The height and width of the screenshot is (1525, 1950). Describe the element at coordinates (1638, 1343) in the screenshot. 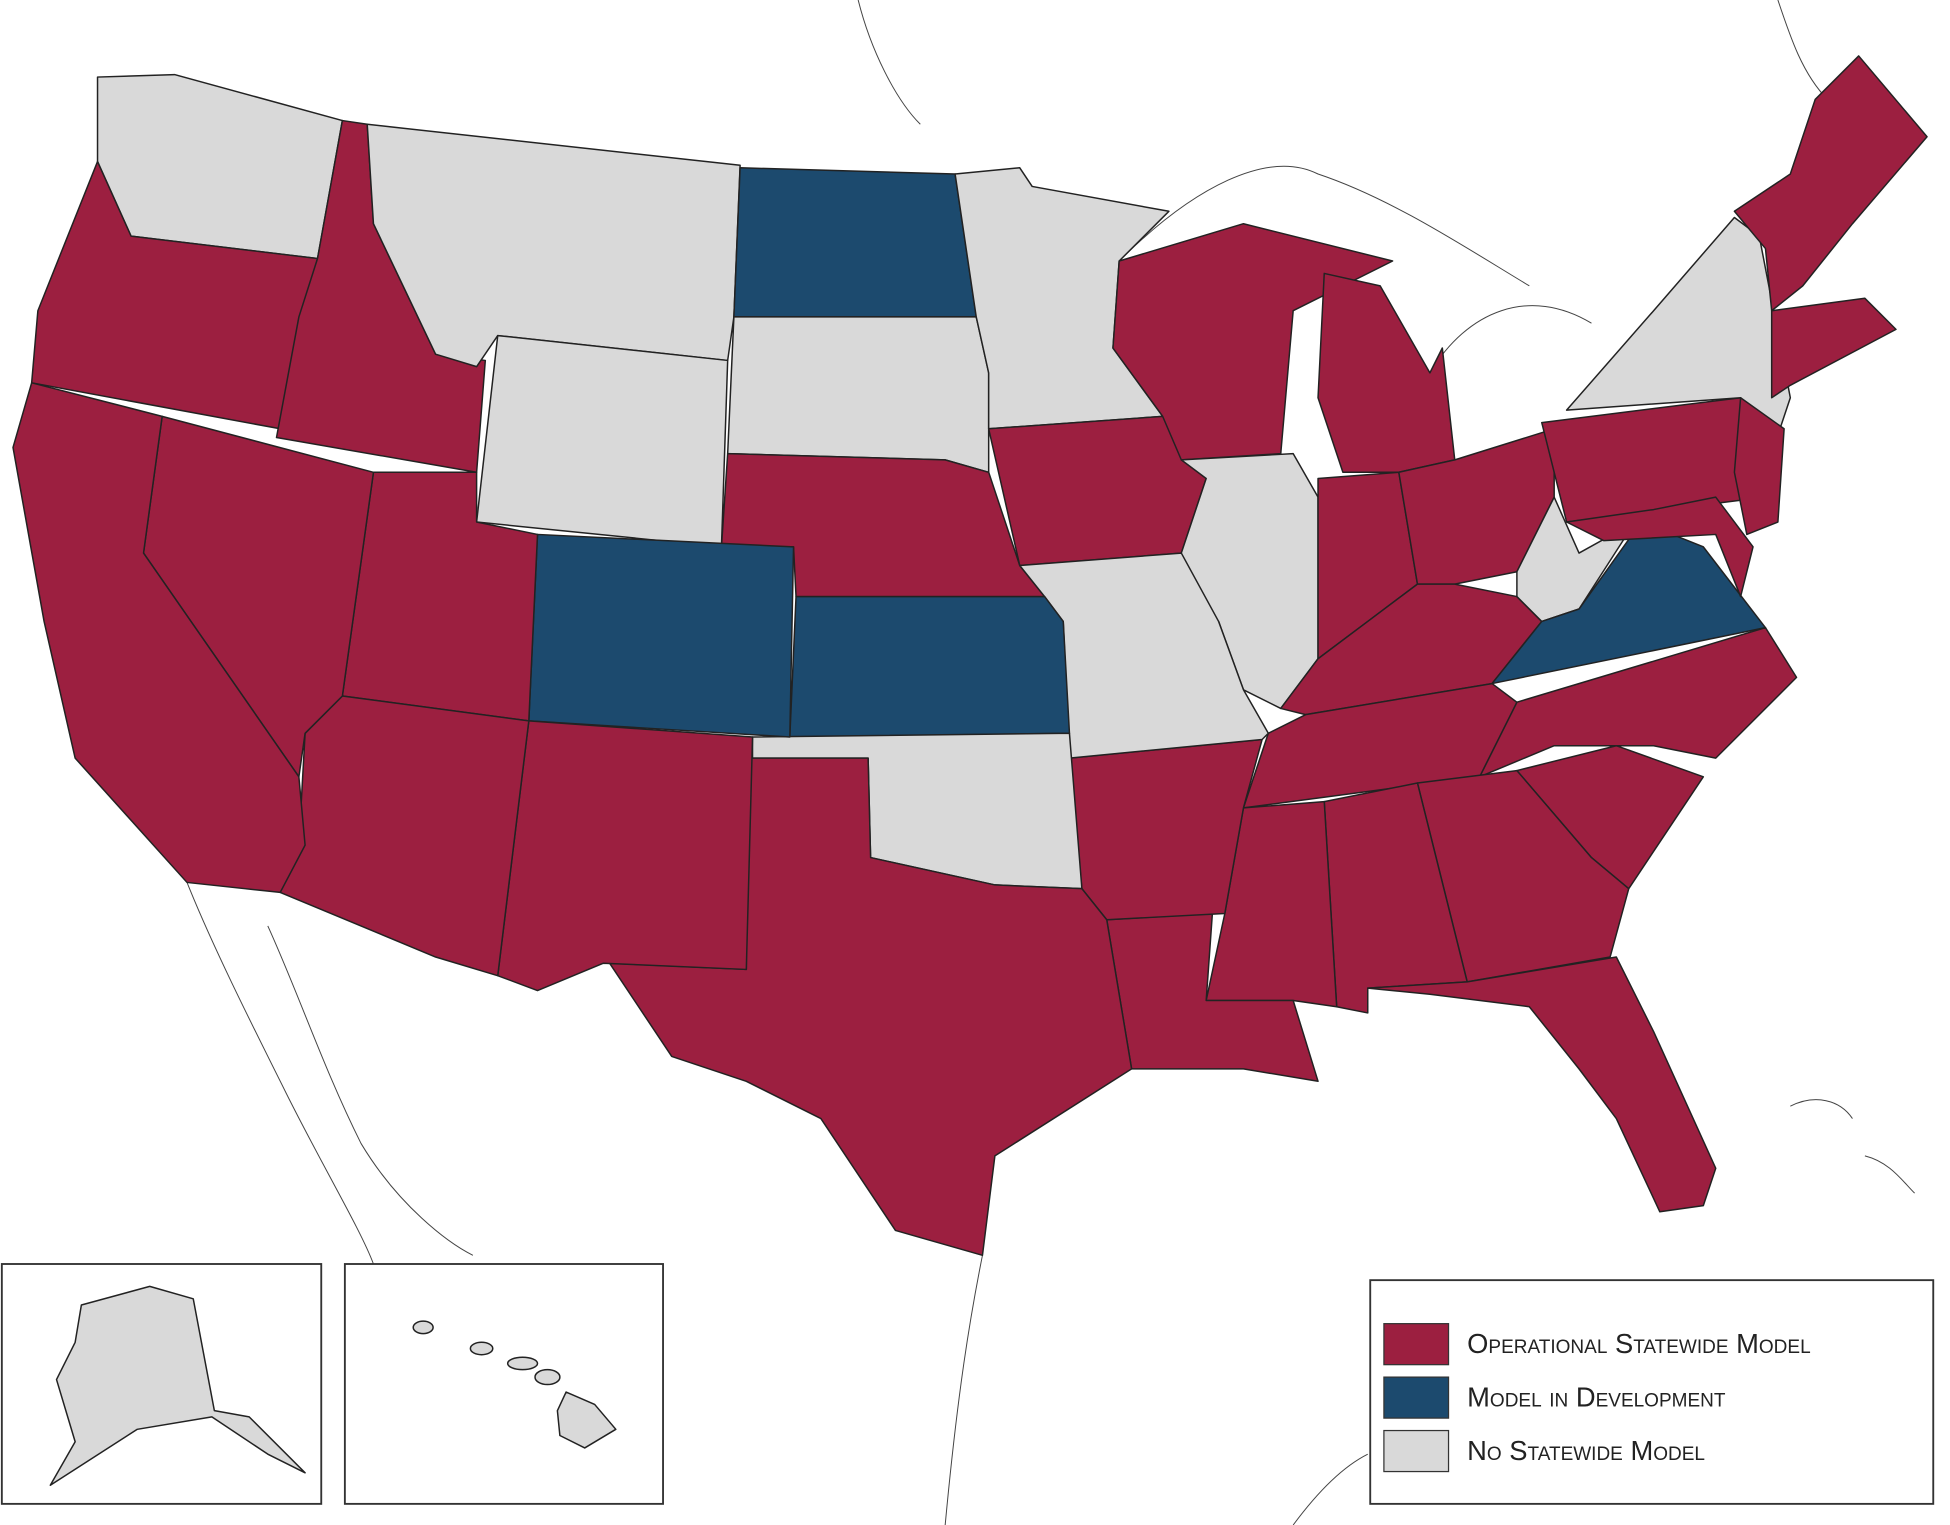

I see `legend-label: Operational Statewide Model` at that location.